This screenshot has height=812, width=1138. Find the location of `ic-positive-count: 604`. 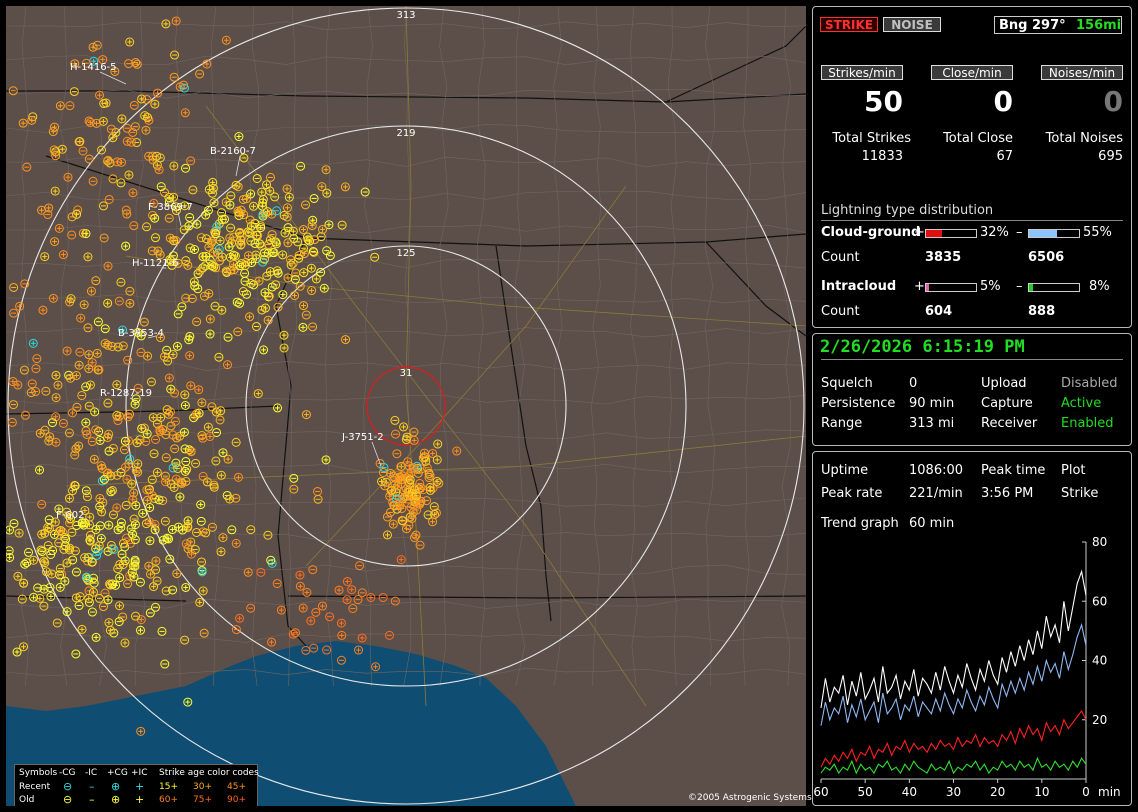

ic-positive-count: 604 is located at coordinates (939, 311).